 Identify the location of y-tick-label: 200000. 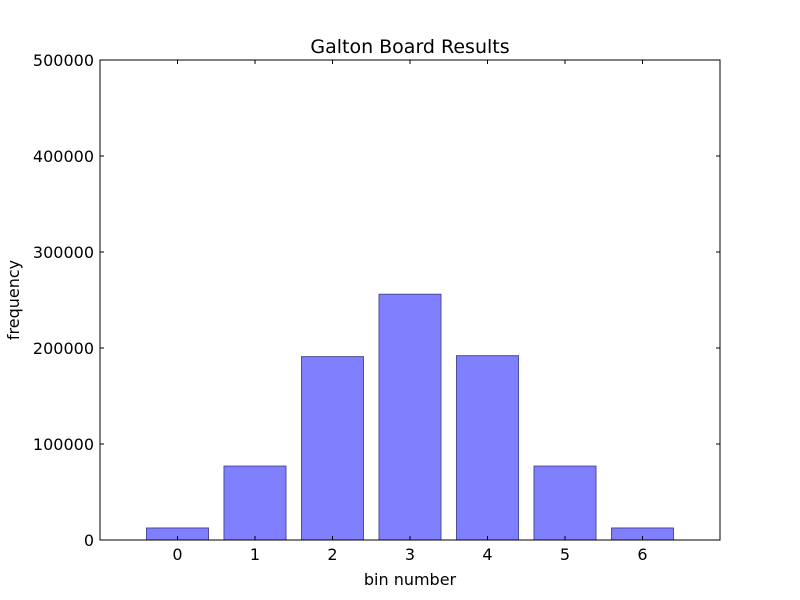
(63, 348).